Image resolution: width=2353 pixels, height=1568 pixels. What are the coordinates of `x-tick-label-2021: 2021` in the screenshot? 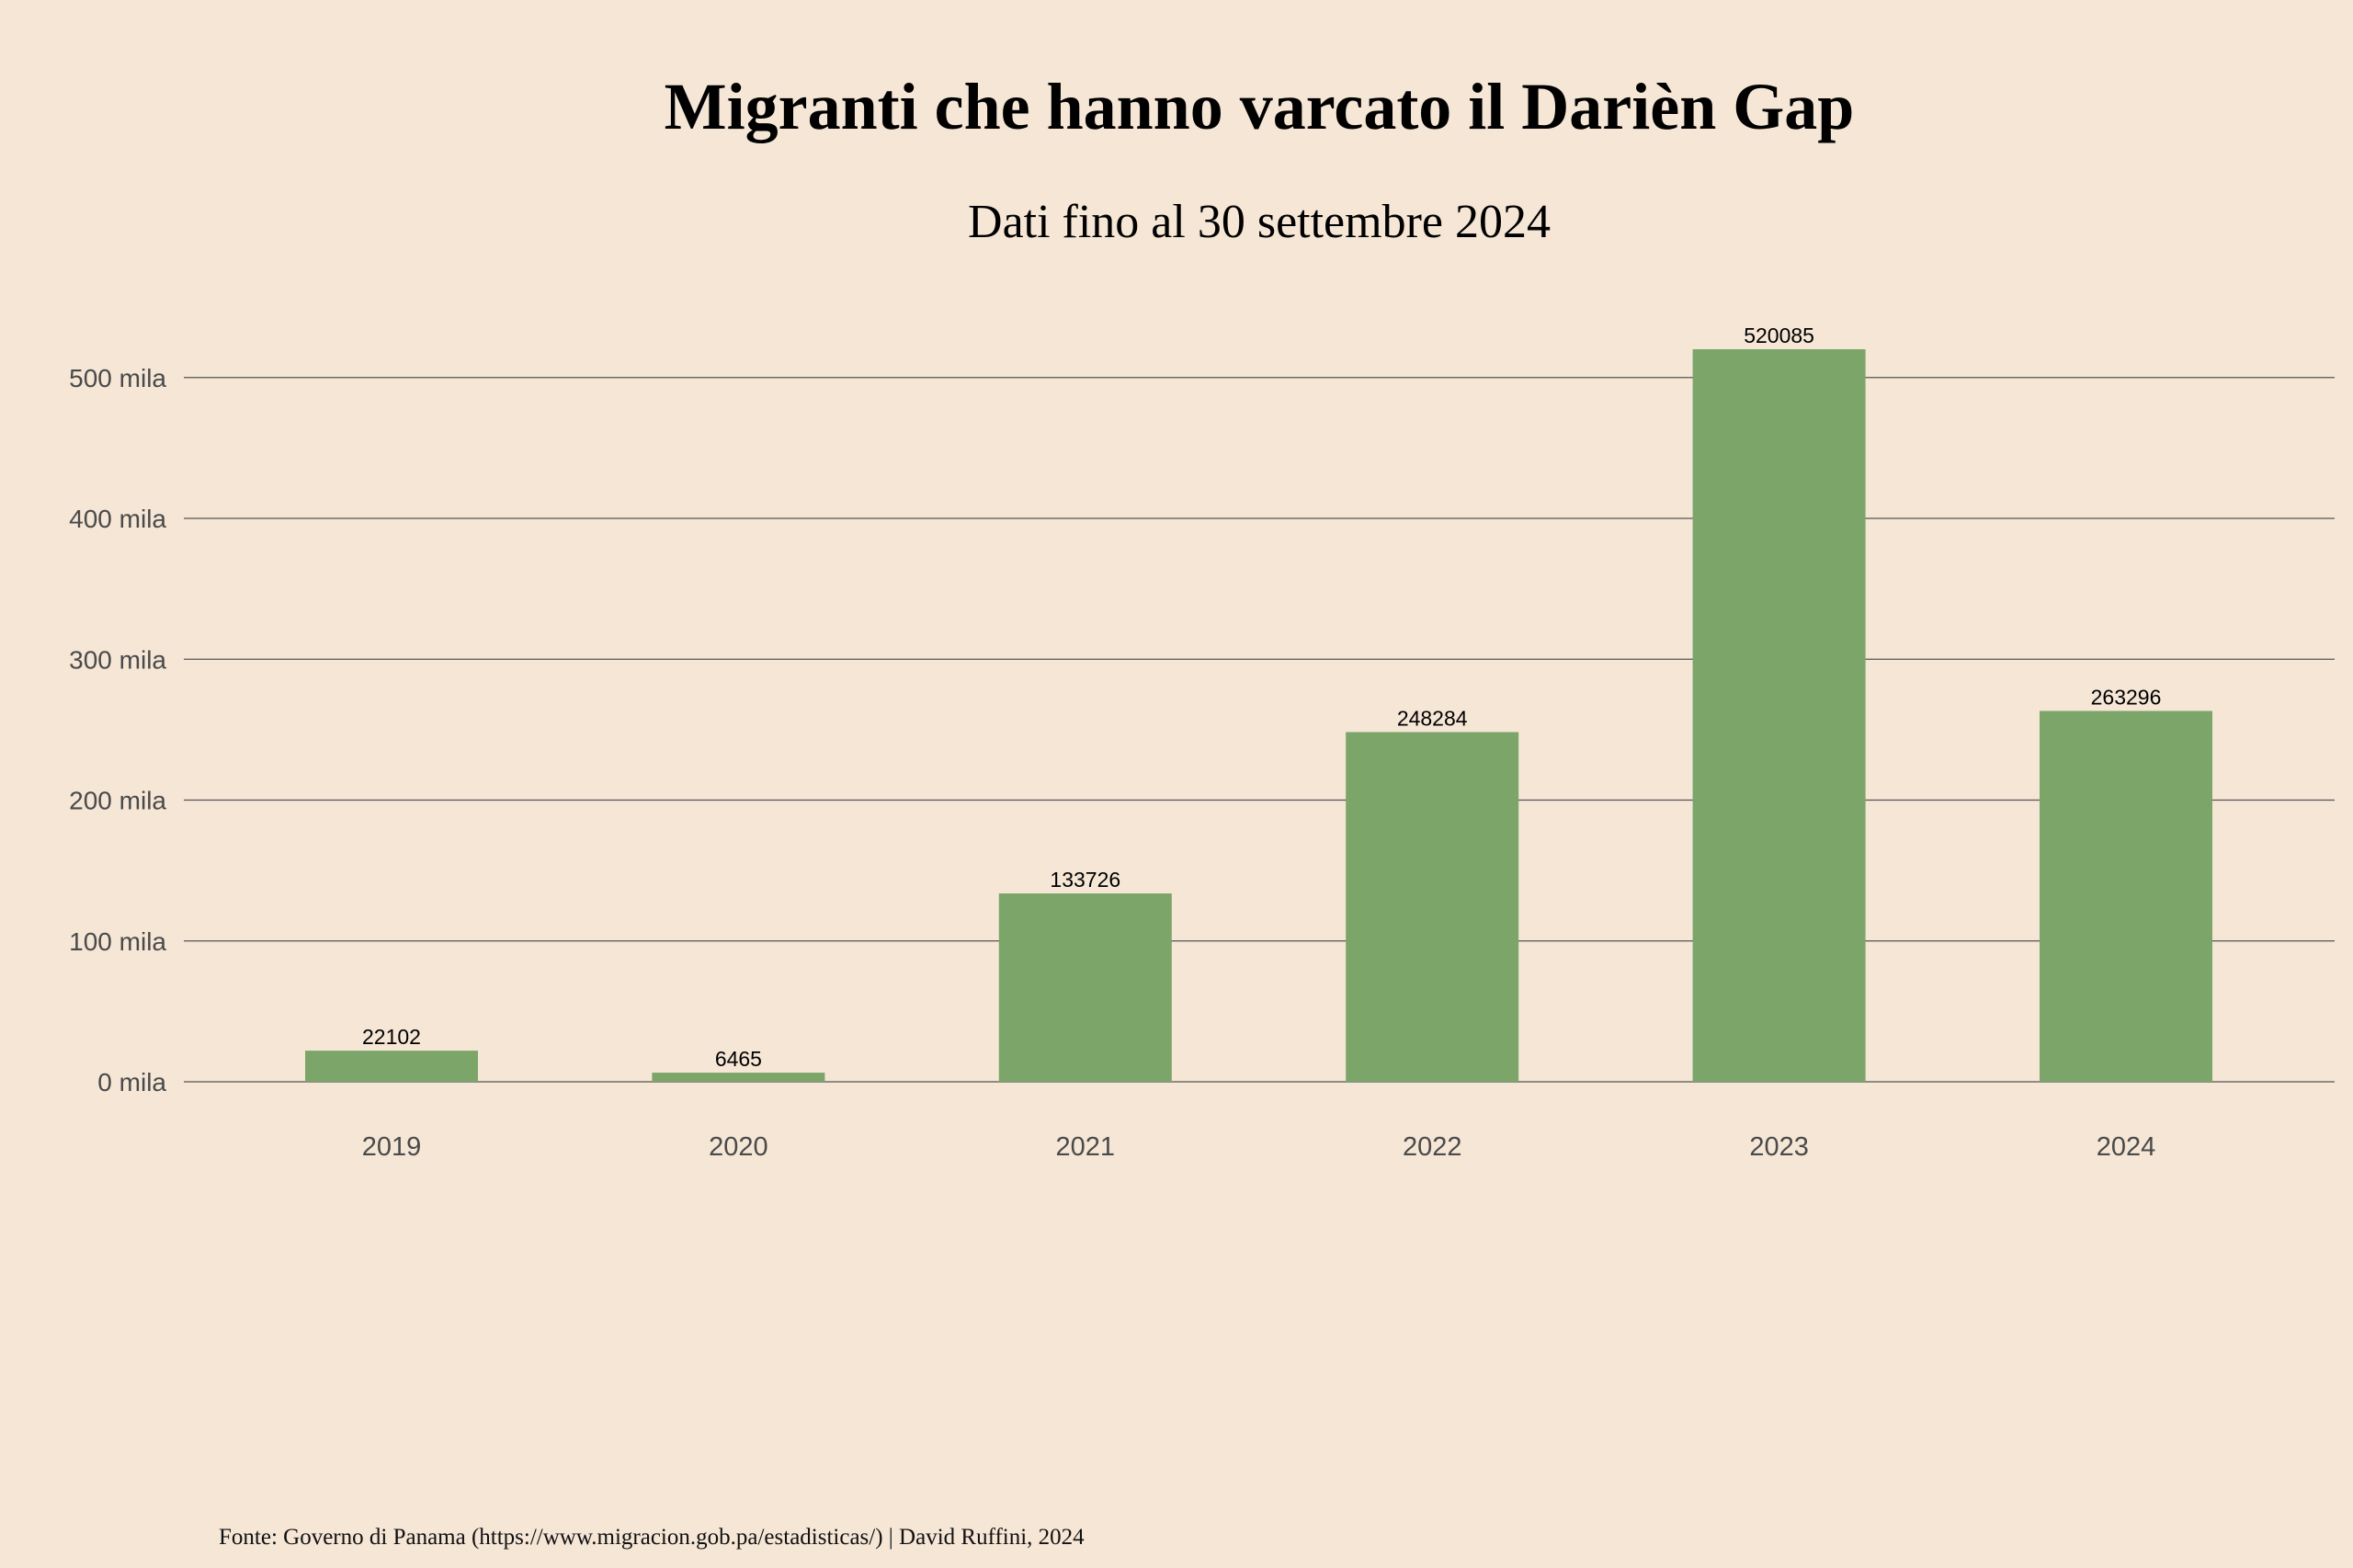 It's located at (1086, 1147).